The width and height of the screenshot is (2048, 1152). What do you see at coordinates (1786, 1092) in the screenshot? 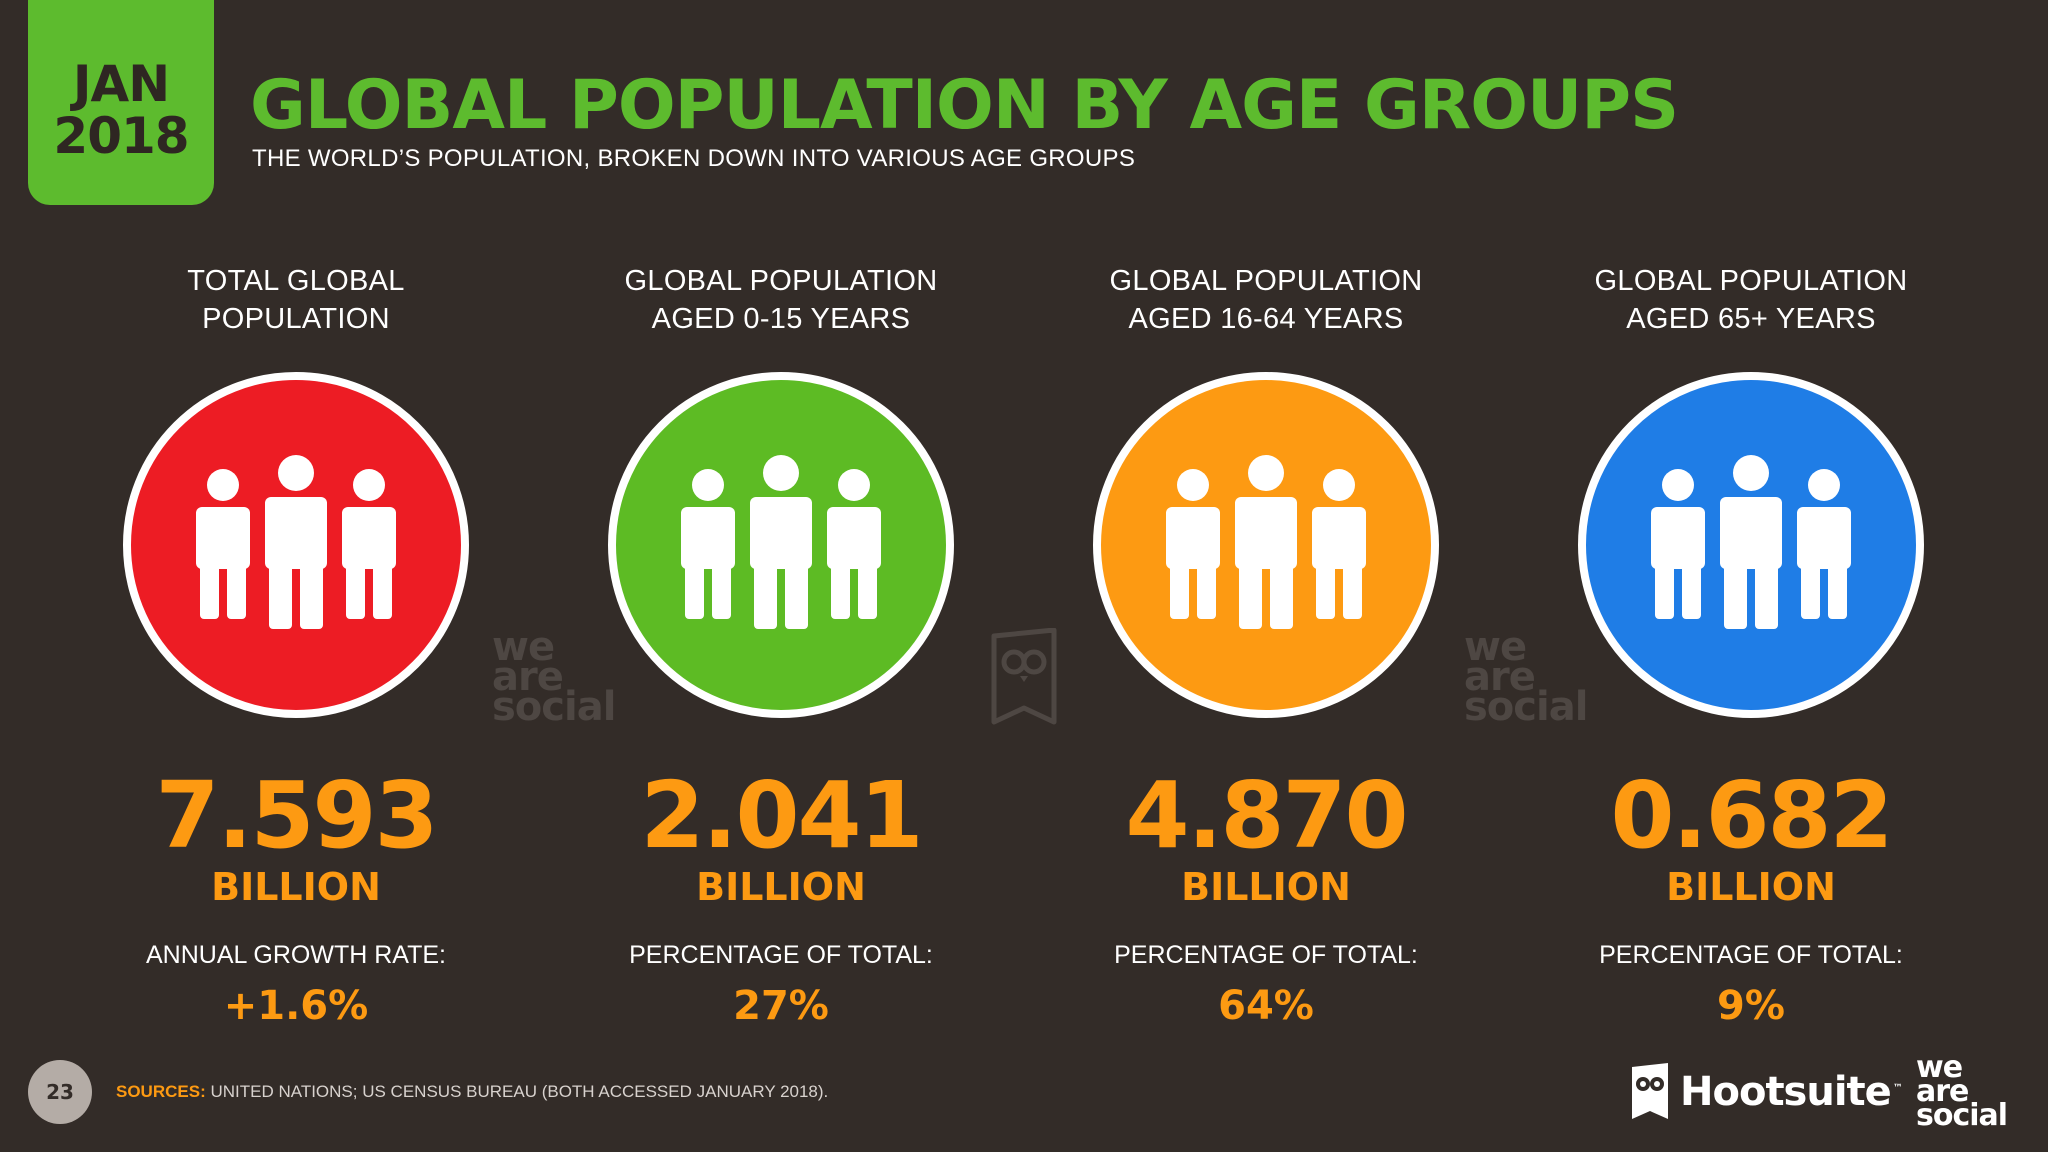
I see `hootsuite-name: Hootsuite` at bounding box center [1786, 1092].